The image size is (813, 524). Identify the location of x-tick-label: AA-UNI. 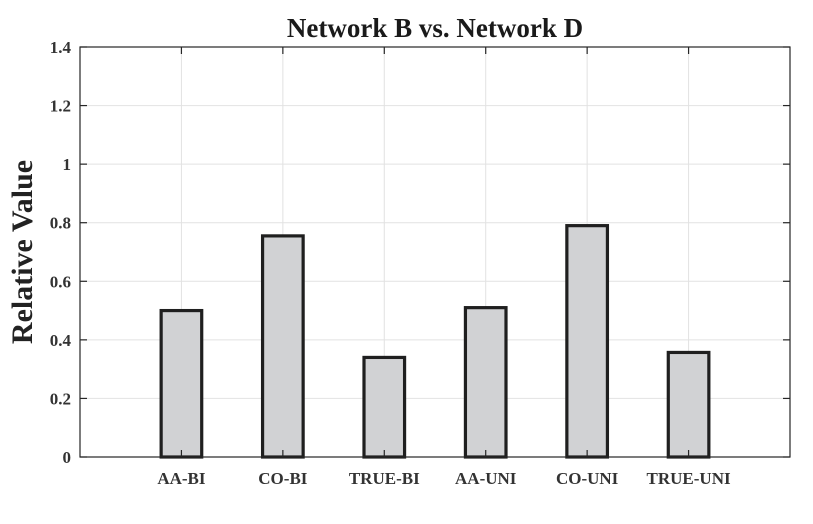
(486, 478).